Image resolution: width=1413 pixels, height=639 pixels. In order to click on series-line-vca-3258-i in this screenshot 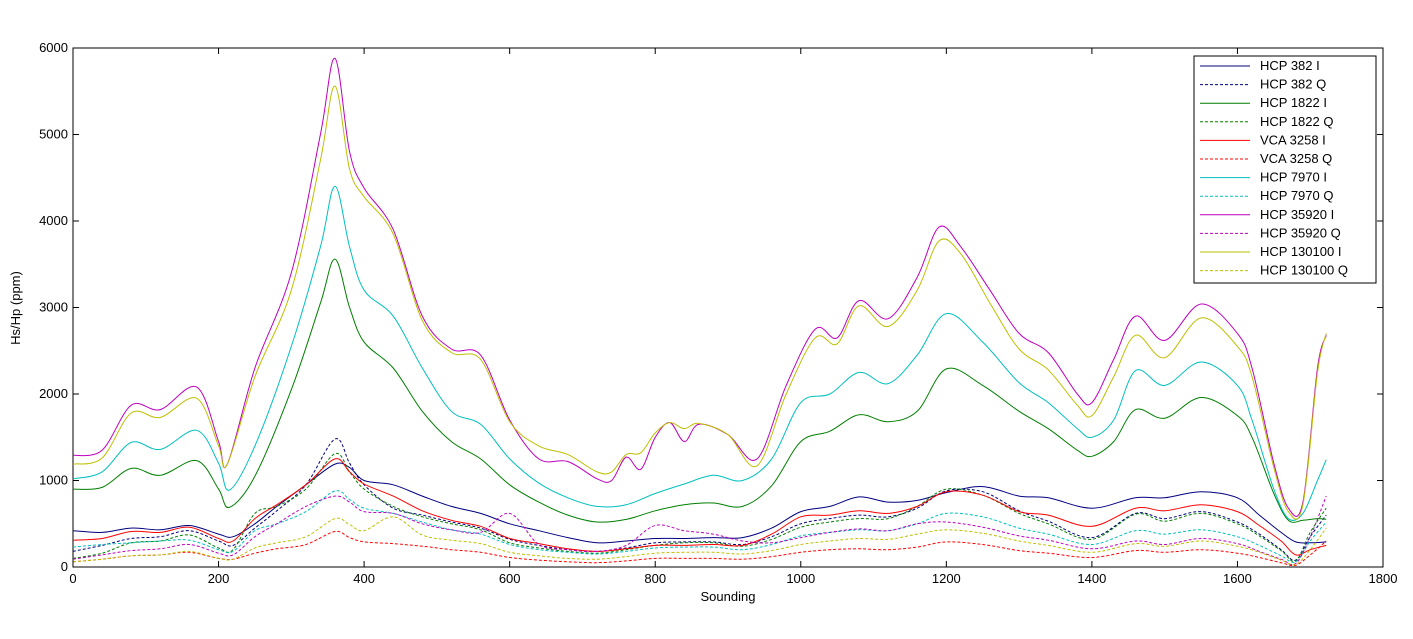, I will do `click(699, 507)`.